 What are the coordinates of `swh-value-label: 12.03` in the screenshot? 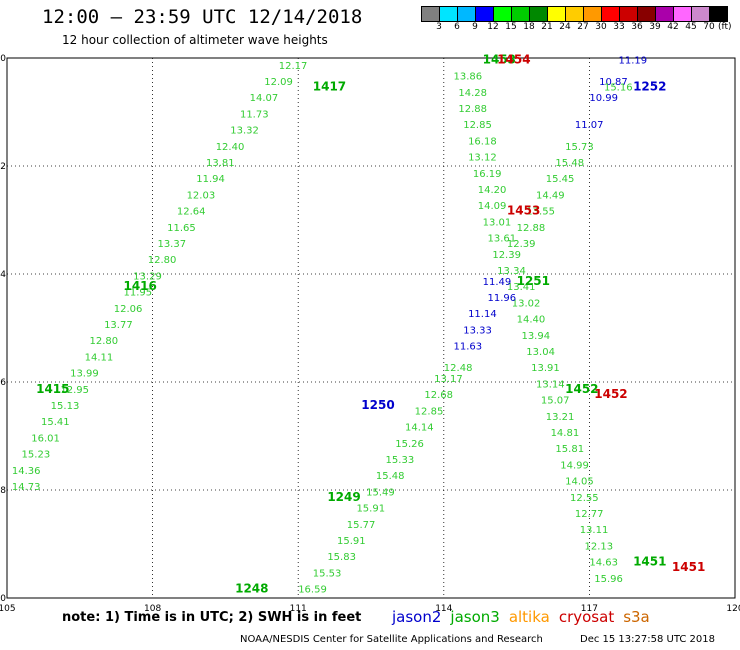 It's located at (201, 195).